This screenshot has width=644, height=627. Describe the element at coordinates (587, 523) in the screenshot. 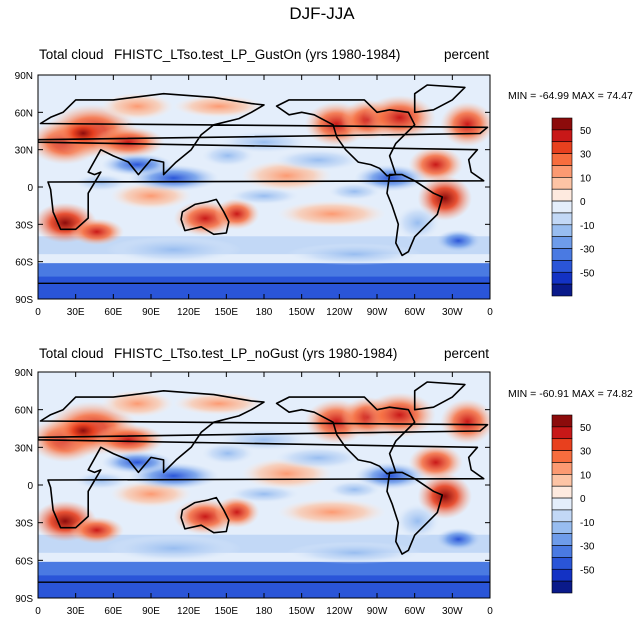

I see `colorbar-label: -10` at that location.